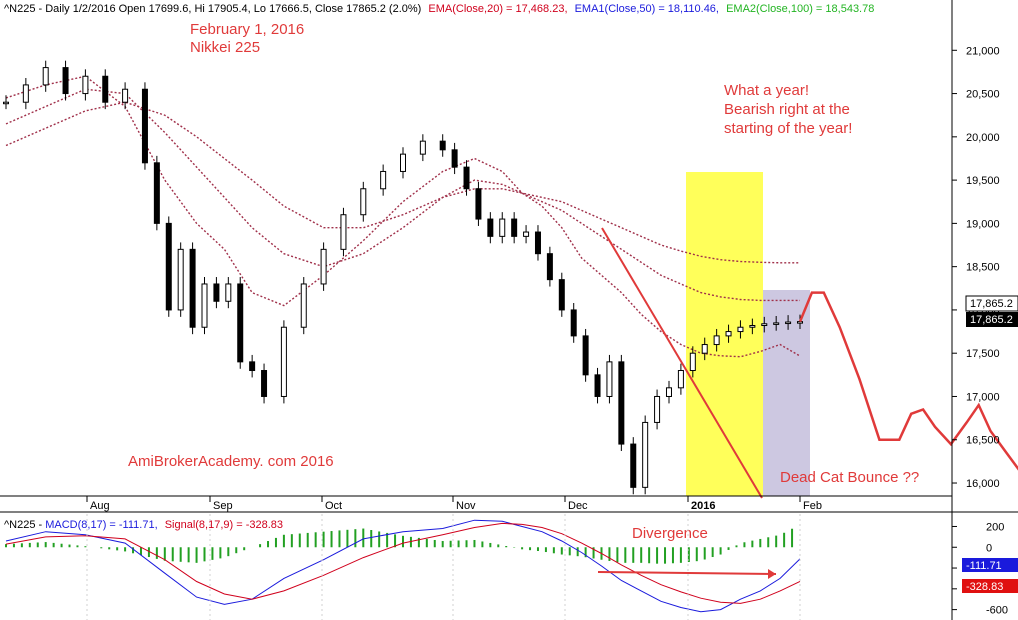 The width and height of the screenshot is (1018, 620). Describe the element at coordinates (766, 90) in the screenshot. I see `annotation-note-1: What a year!` at that location.